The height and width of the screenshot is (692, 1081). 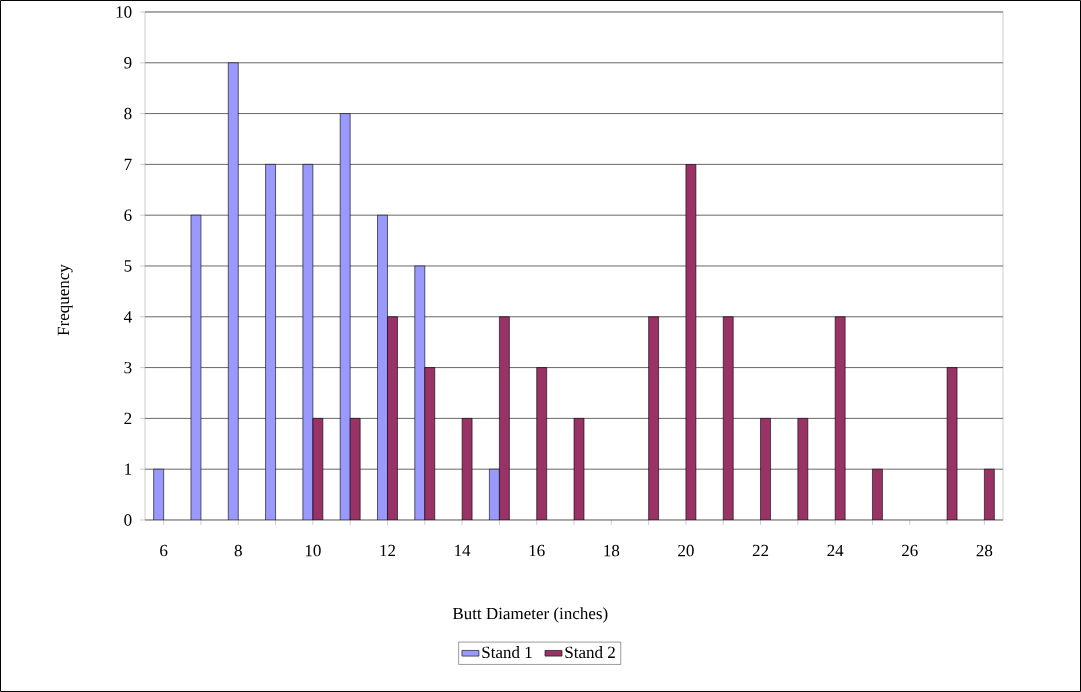 What do you see at coordinates (238, 550) in the screenshot?
I see `x-tick-label: 8` at bounding box center [238, 550].